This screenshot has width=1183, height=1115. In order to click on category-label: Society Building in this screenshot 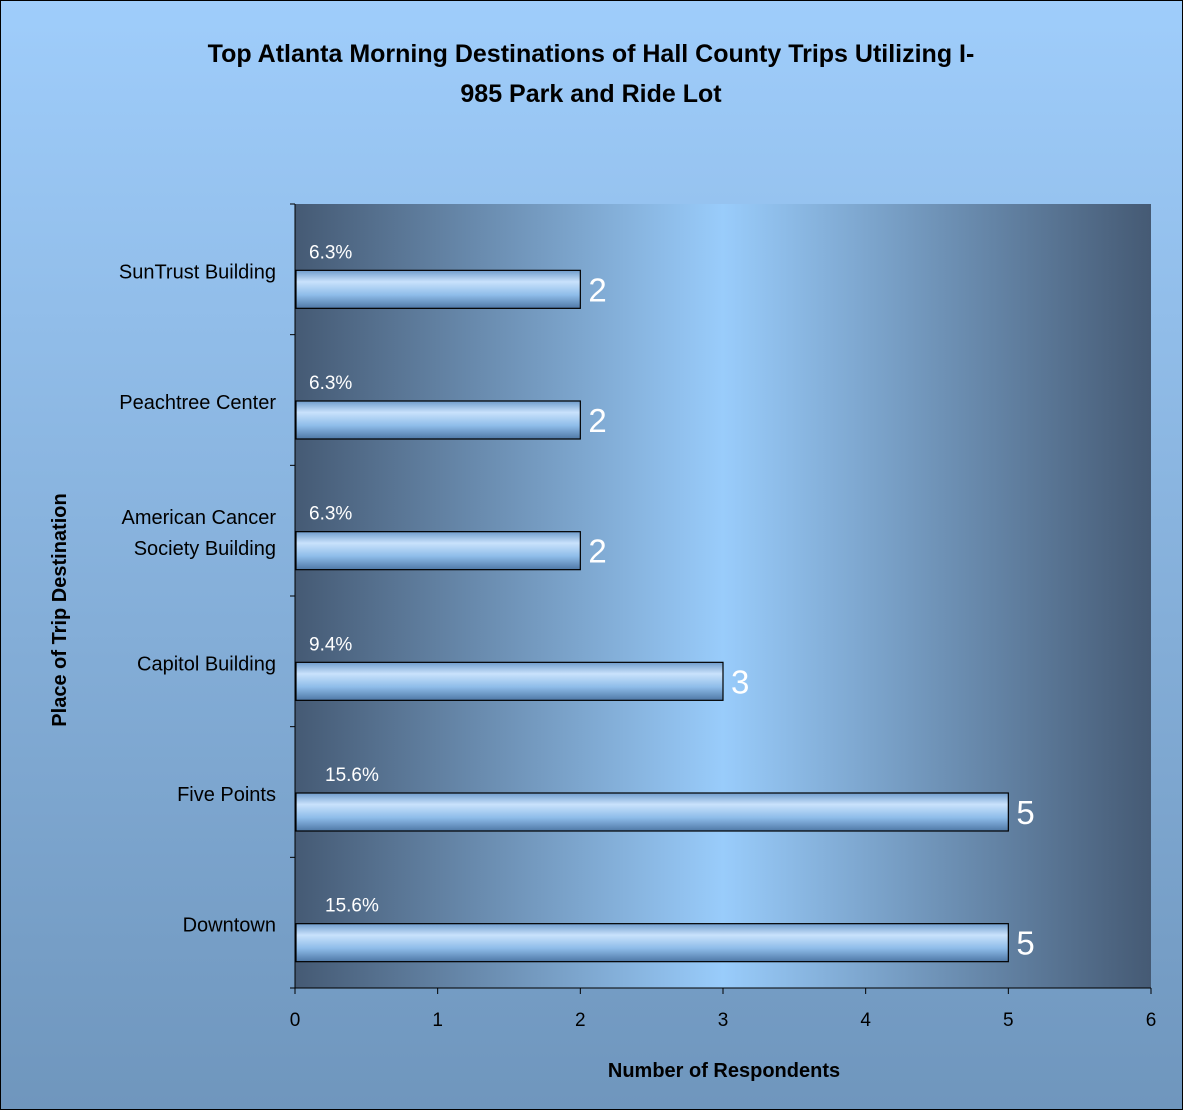, I will do `click(205, 549)`.